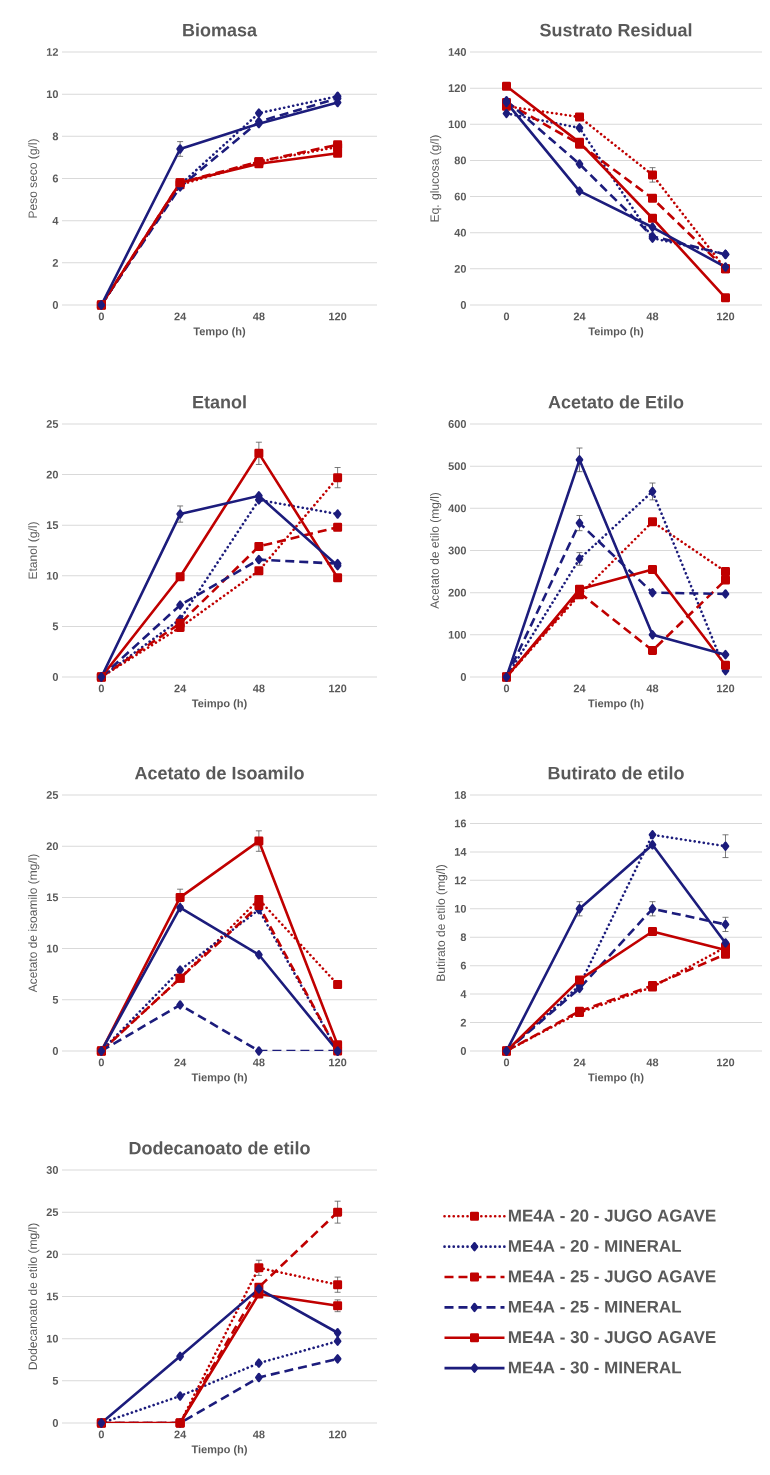 The height and width of the screenshot is (1475, 770). What do you see at coordinates (457, 424) in the screenshot?
I see `y-tick-label: 600` at bounding box center [457, 424].